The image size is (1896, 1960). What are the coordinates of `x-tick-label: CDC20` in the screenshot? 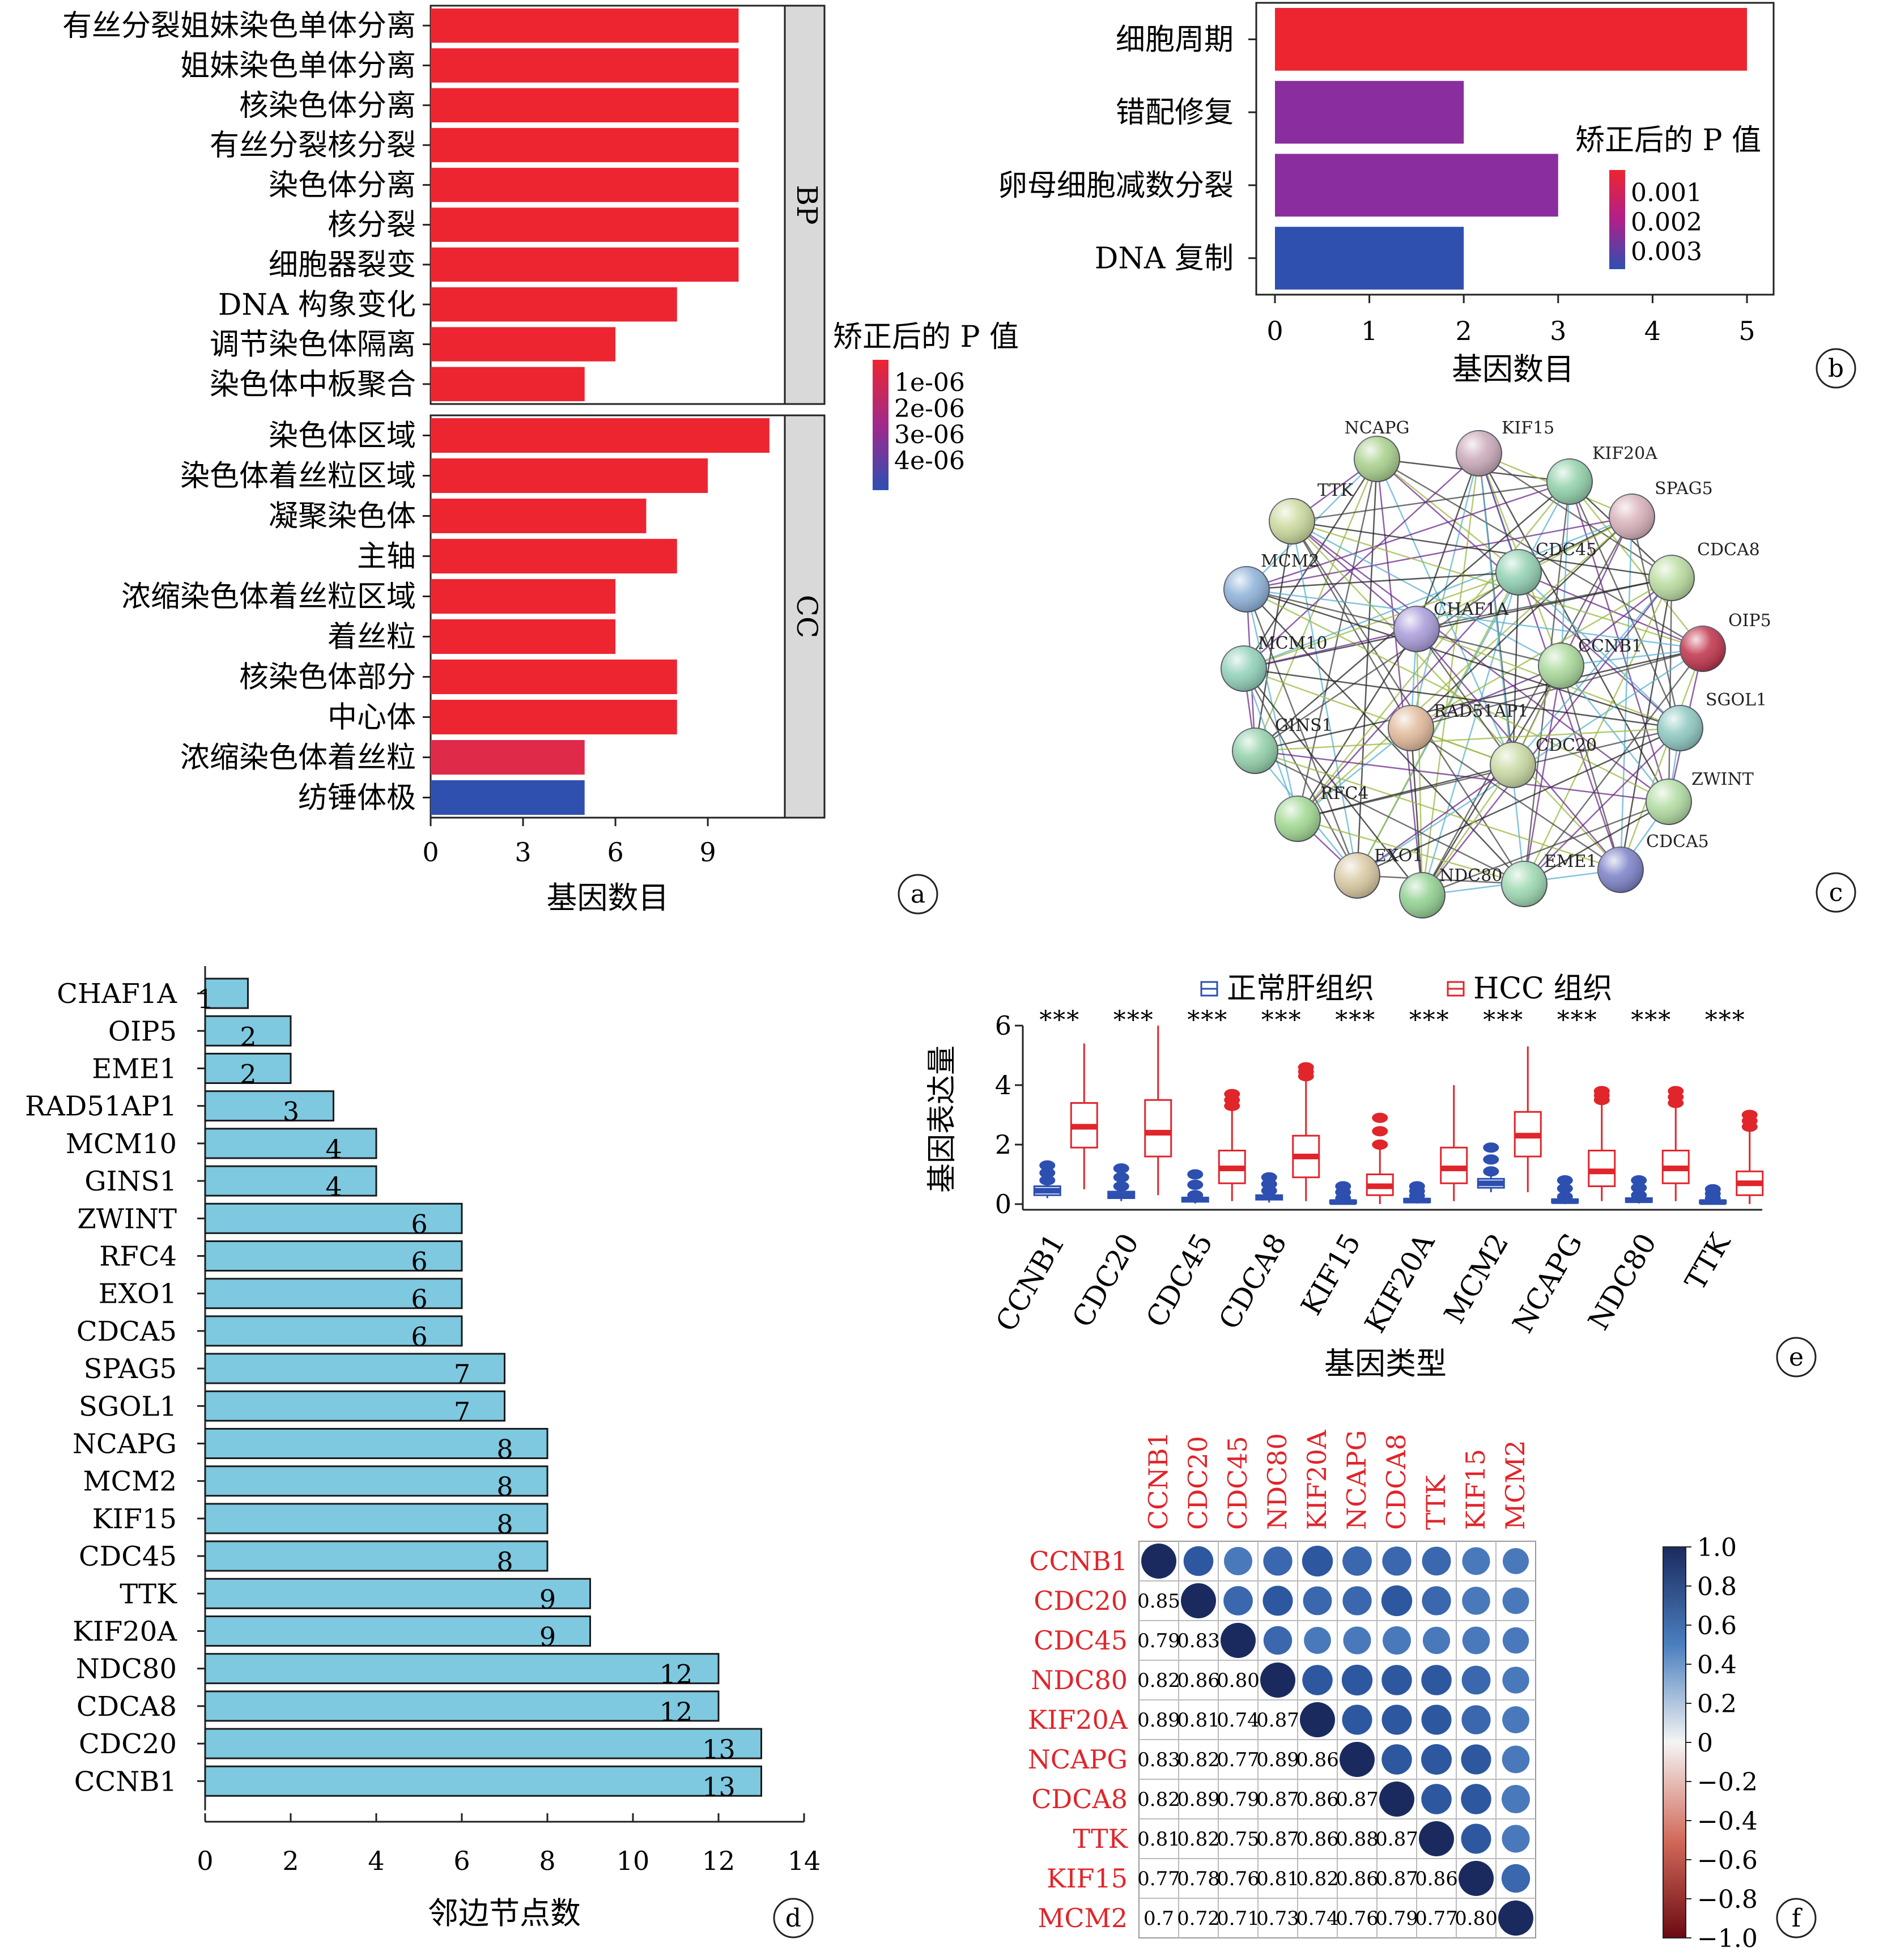 It's located at (1105, 1280).